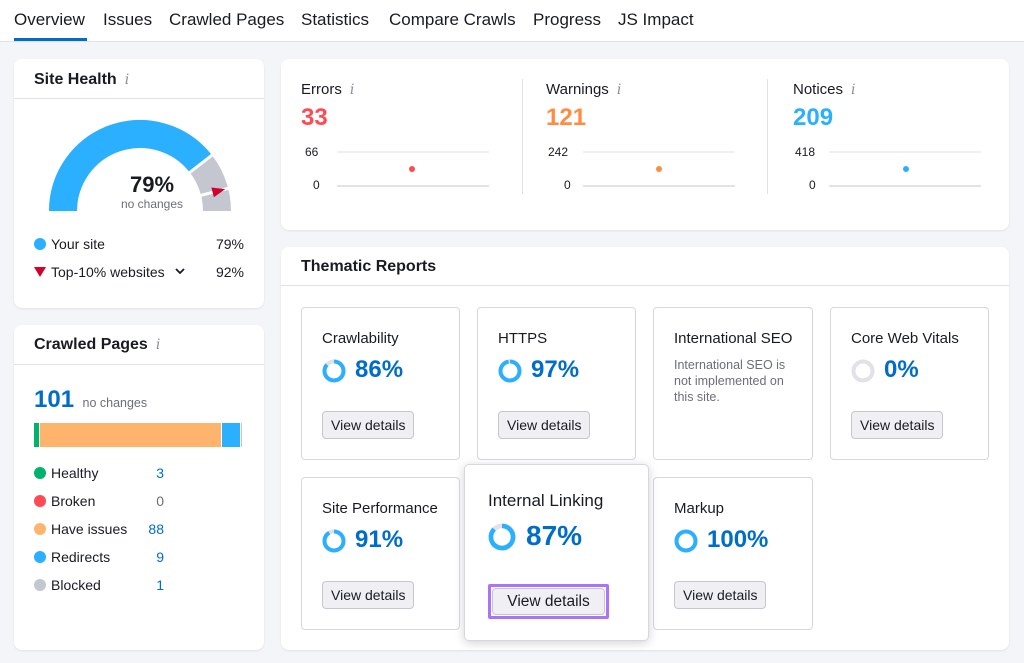 Image resolution: width=1024 pixels, height=663 pixels. Describe the element at coordinates (909, 383) in the screenshot. I see `tile-core-web-vitals: Core Web Vitals 0% View details` at that location.